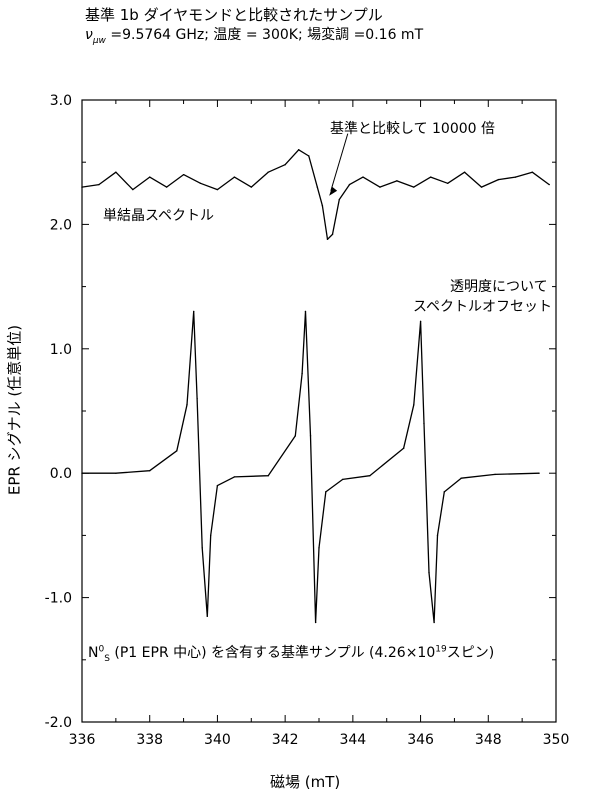 The width and height of the screenshot is (598, 795). Describe the element at coordinates (58, 723) in the screenshot. I see `y-tick-label: -2.0` at that location.